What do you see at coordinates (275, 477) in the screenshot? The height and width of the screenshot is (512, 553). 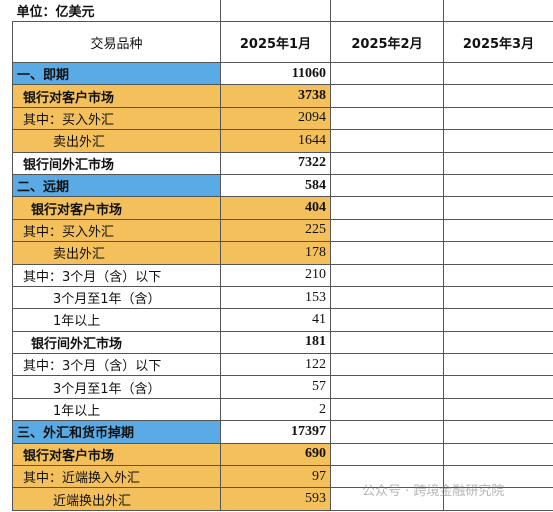 I see `value-cell: 97` at bounding box center [275, 477].